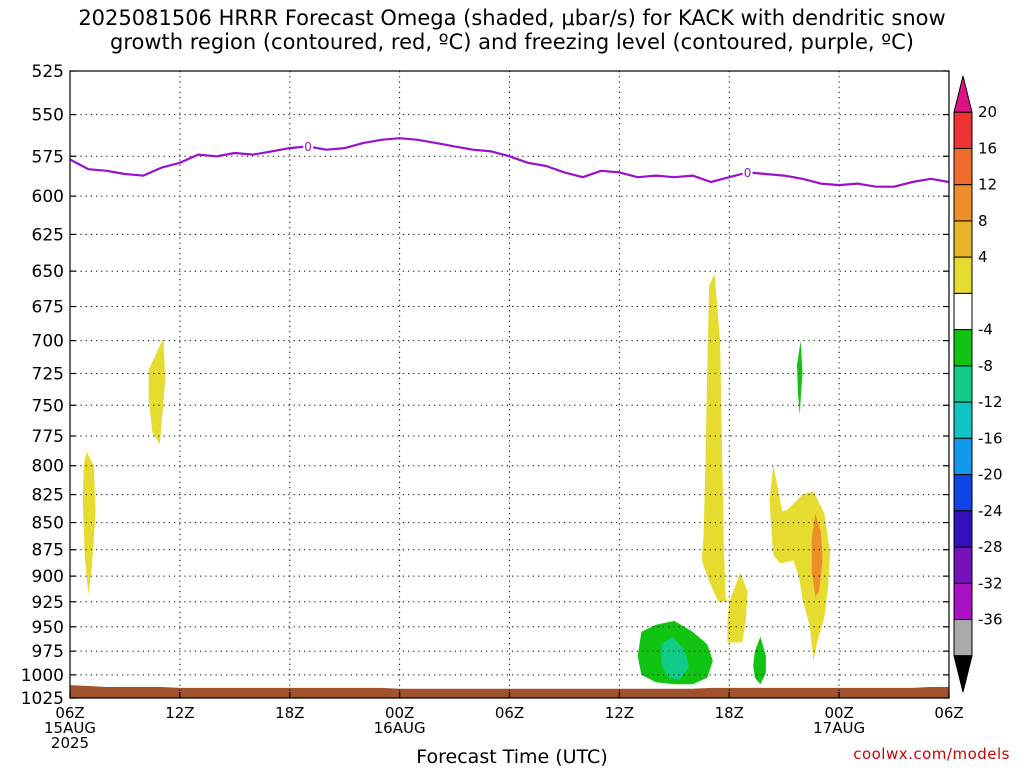 The width and height of the screenshot is (1024, 768). I want to click on colorbar-label-6: -8, so click(985, 366).